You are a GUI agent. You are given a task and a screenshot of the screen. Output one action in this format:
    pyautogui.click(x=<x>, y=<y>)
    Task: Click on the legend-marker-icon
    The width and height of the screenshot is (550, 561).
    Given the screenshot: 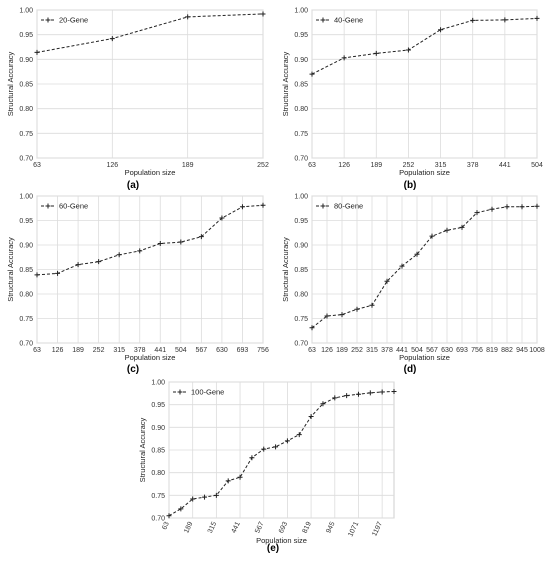 What is the action you would take?
    pyautogui.click(x=48, y=206)
    